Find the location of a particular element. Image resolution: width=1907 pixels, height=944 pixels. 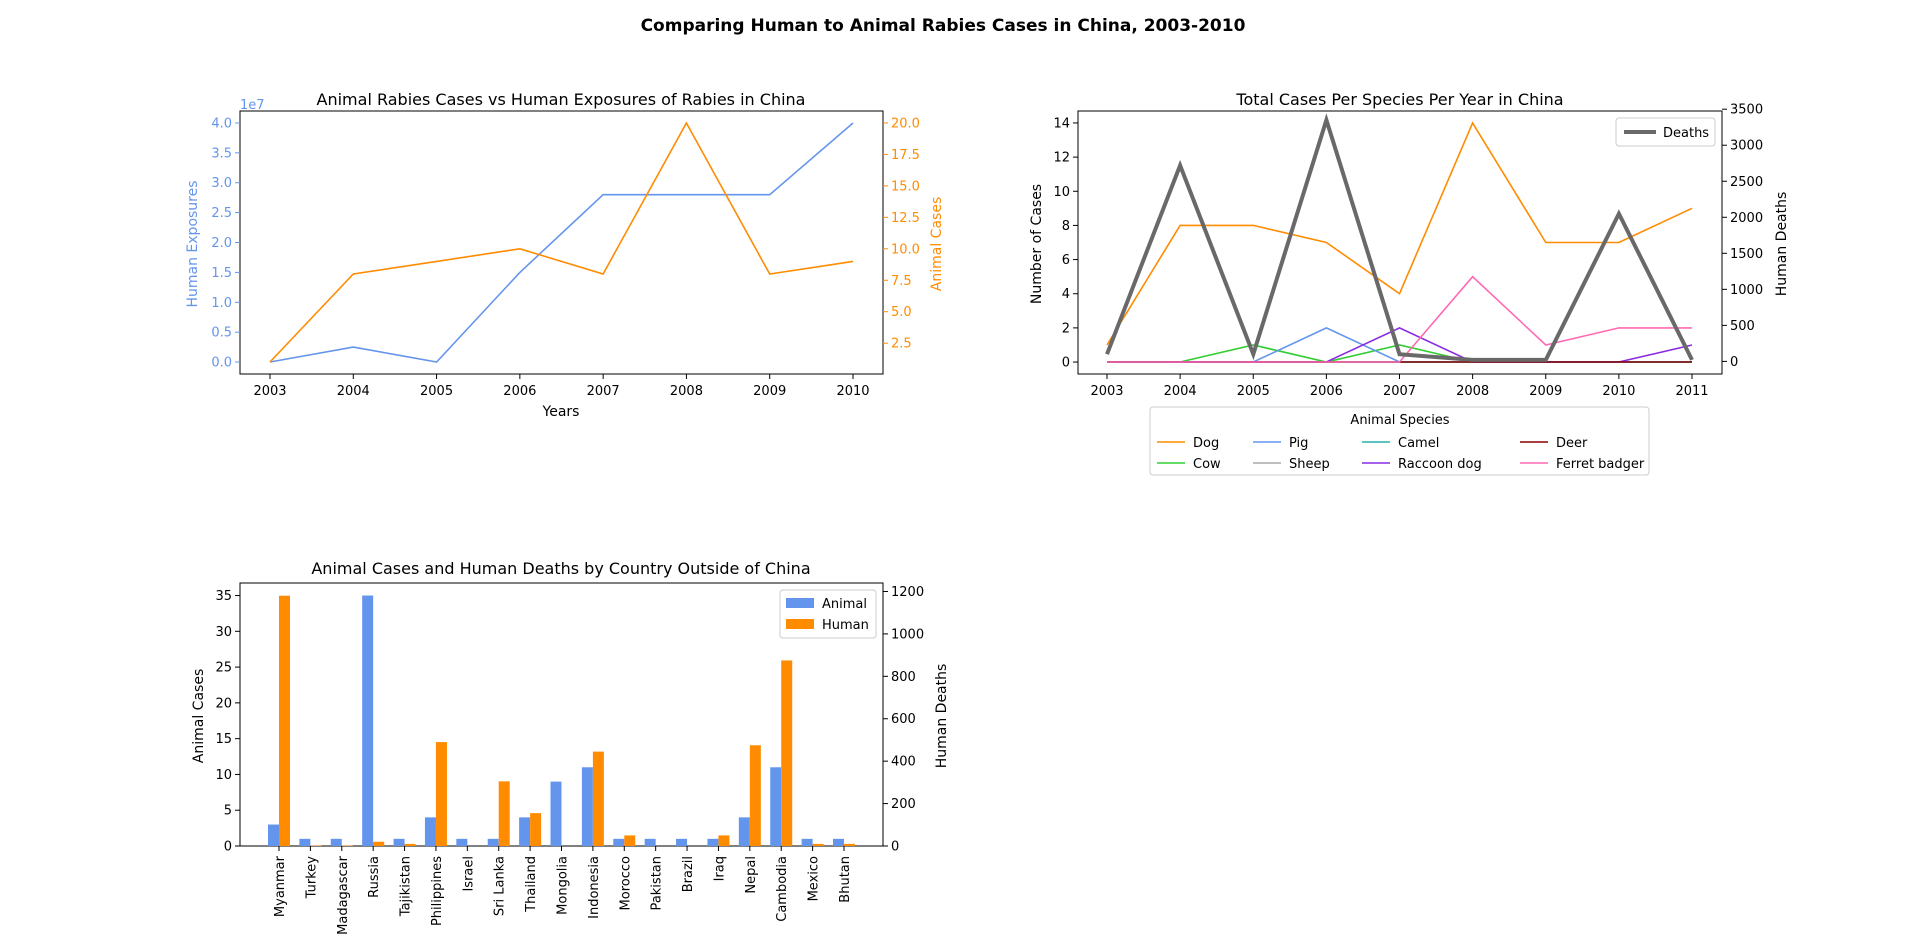

chart2-x-tick-label: 2004 is located at coordinates (1180, 391).